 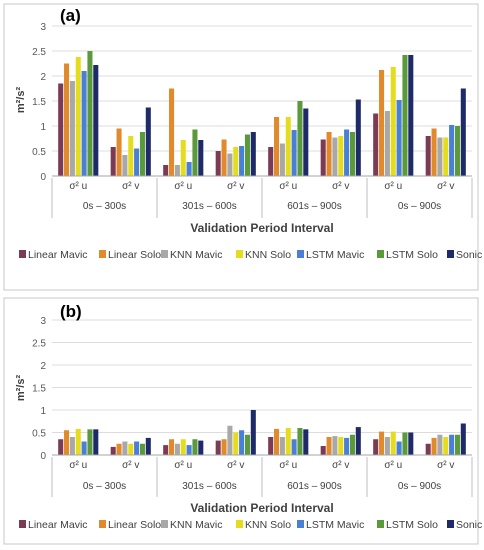 I want to click on panel-label: (a), so click(x=70, y=15).